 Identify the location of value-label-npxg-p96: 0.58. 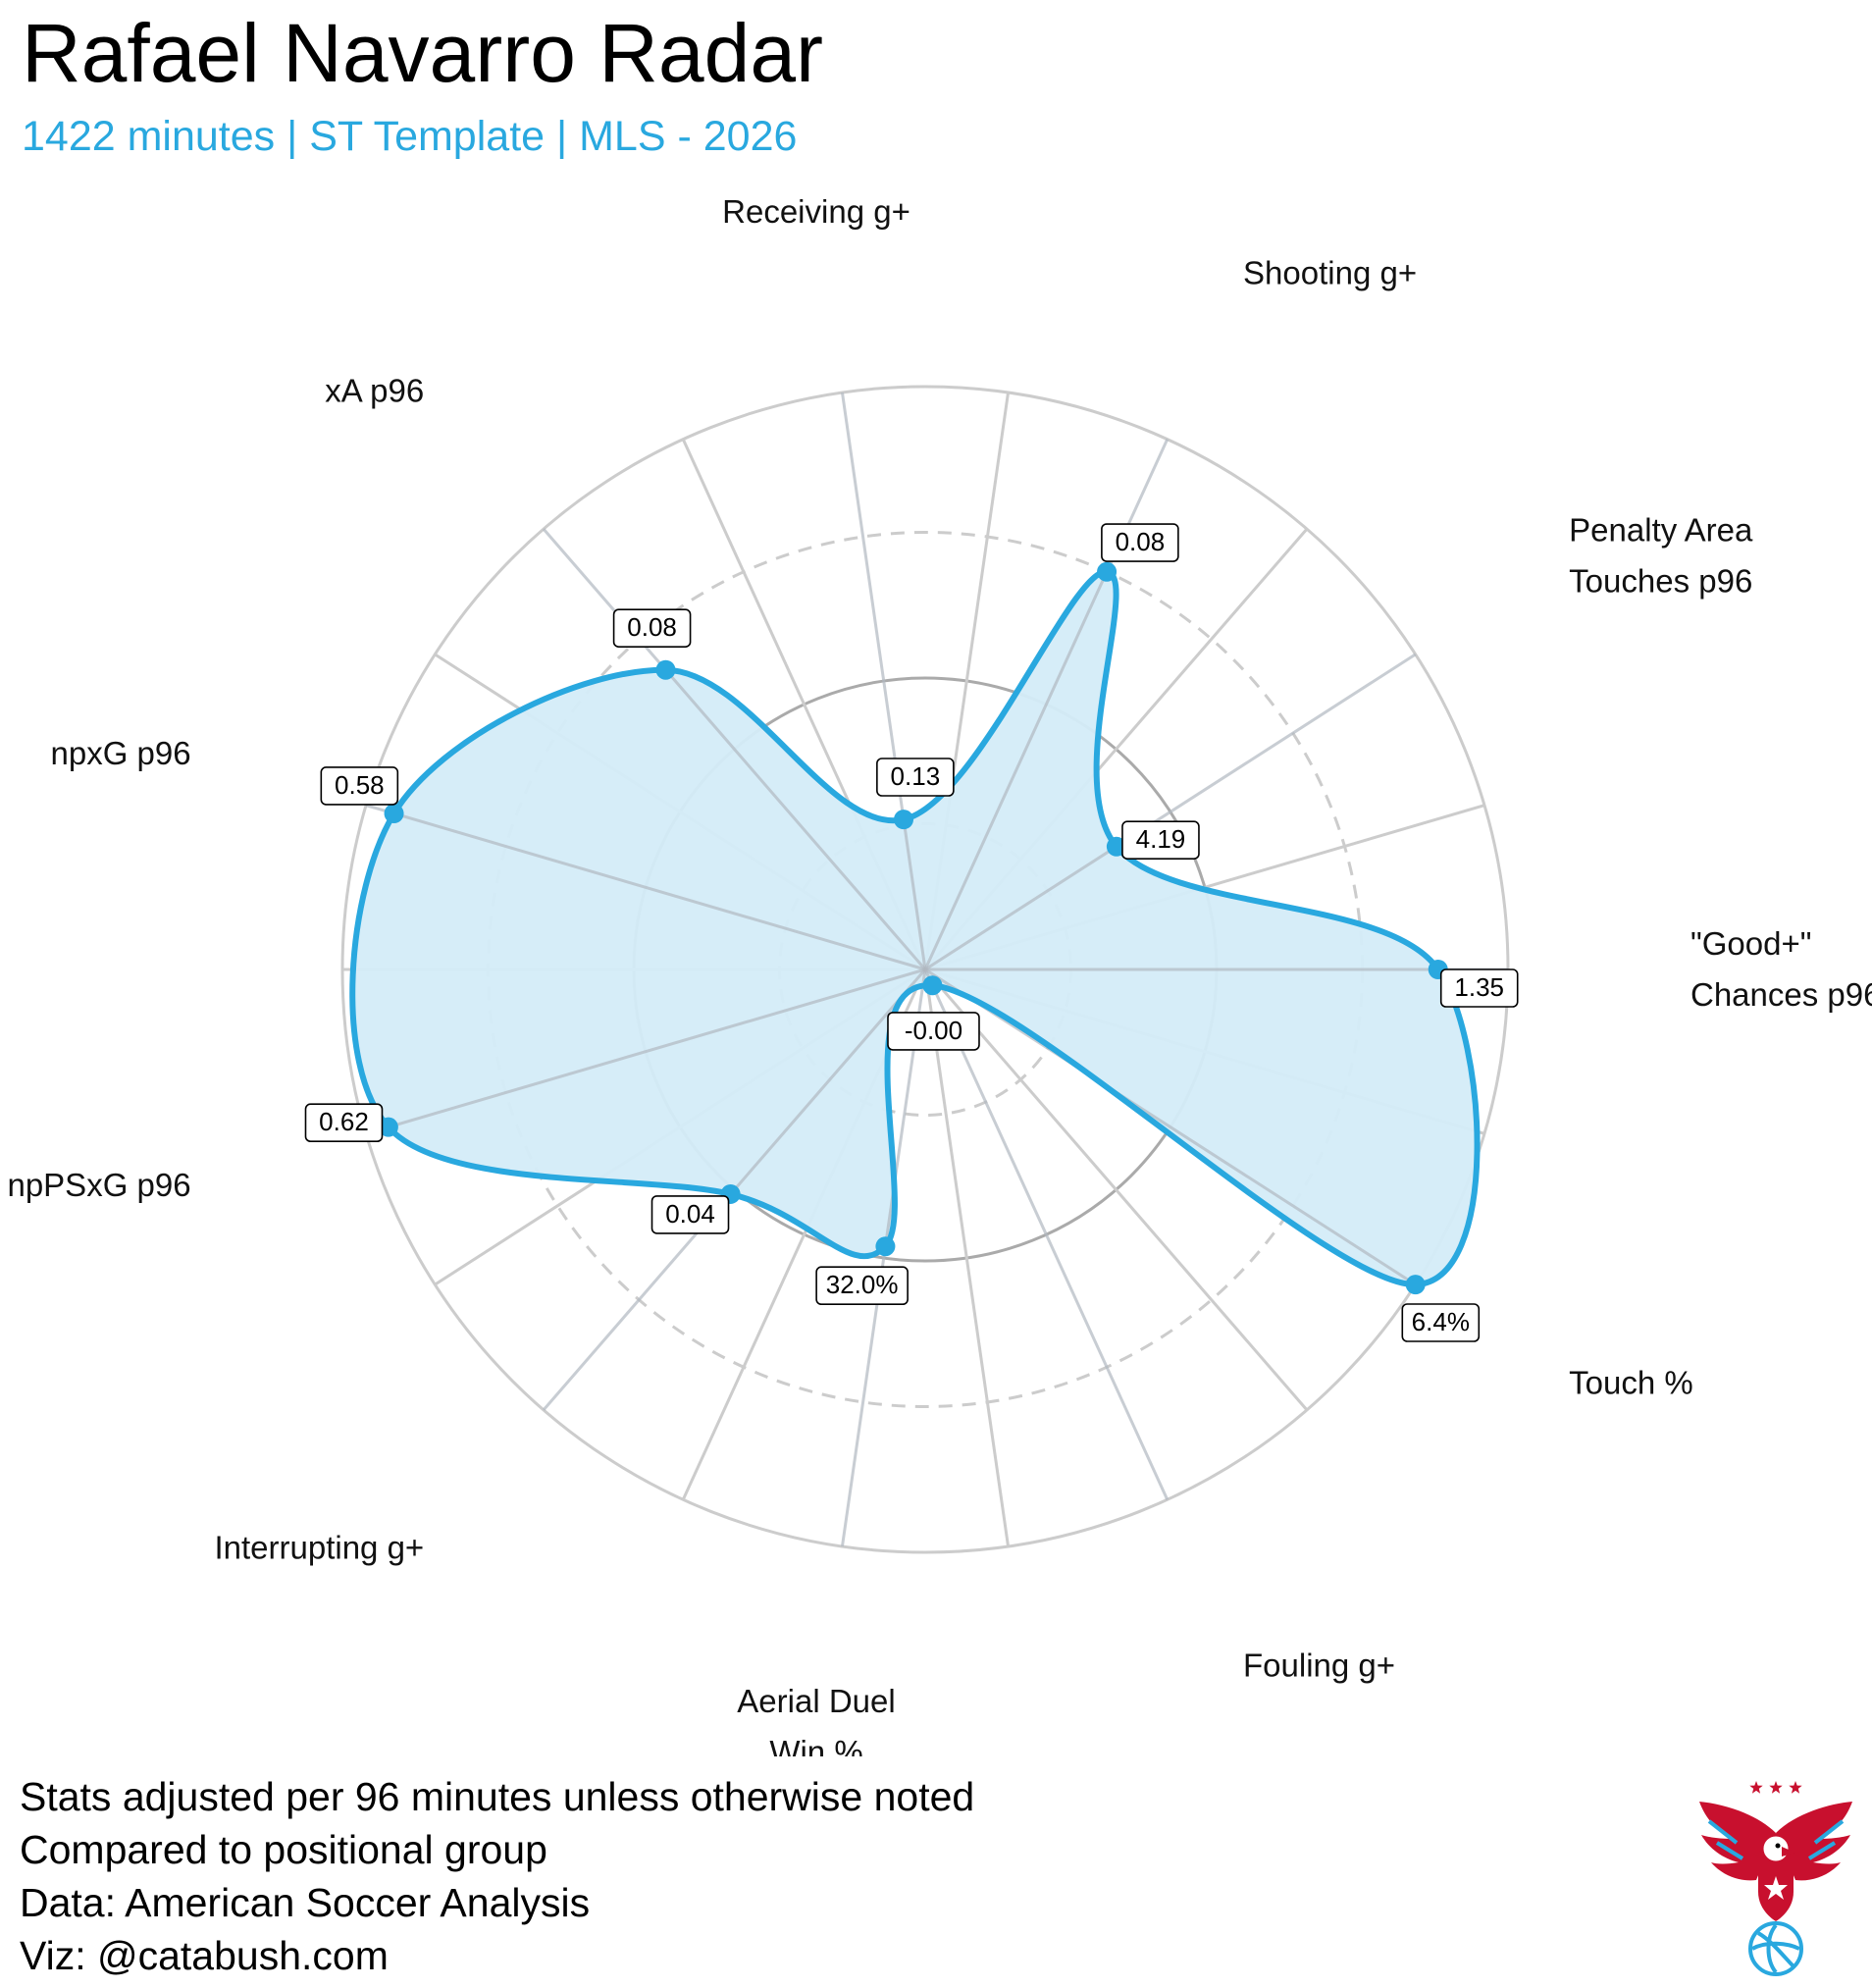
(359, 786).